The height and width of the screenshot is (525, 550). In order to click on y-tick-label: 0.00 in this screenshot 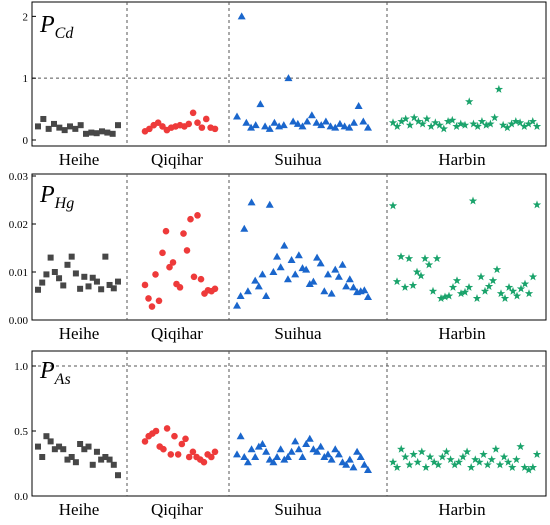, I will do `click(19, 321)`.